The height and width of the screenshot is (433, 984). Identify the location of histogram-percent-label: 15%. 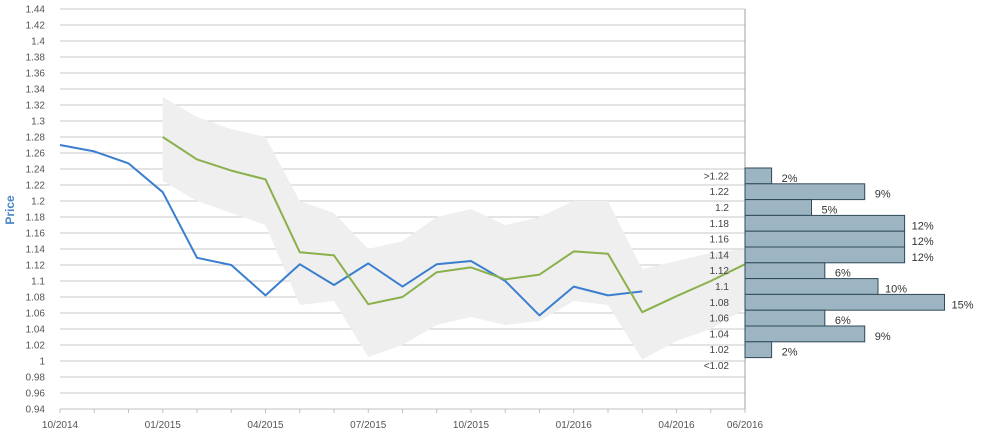
(962, 305).